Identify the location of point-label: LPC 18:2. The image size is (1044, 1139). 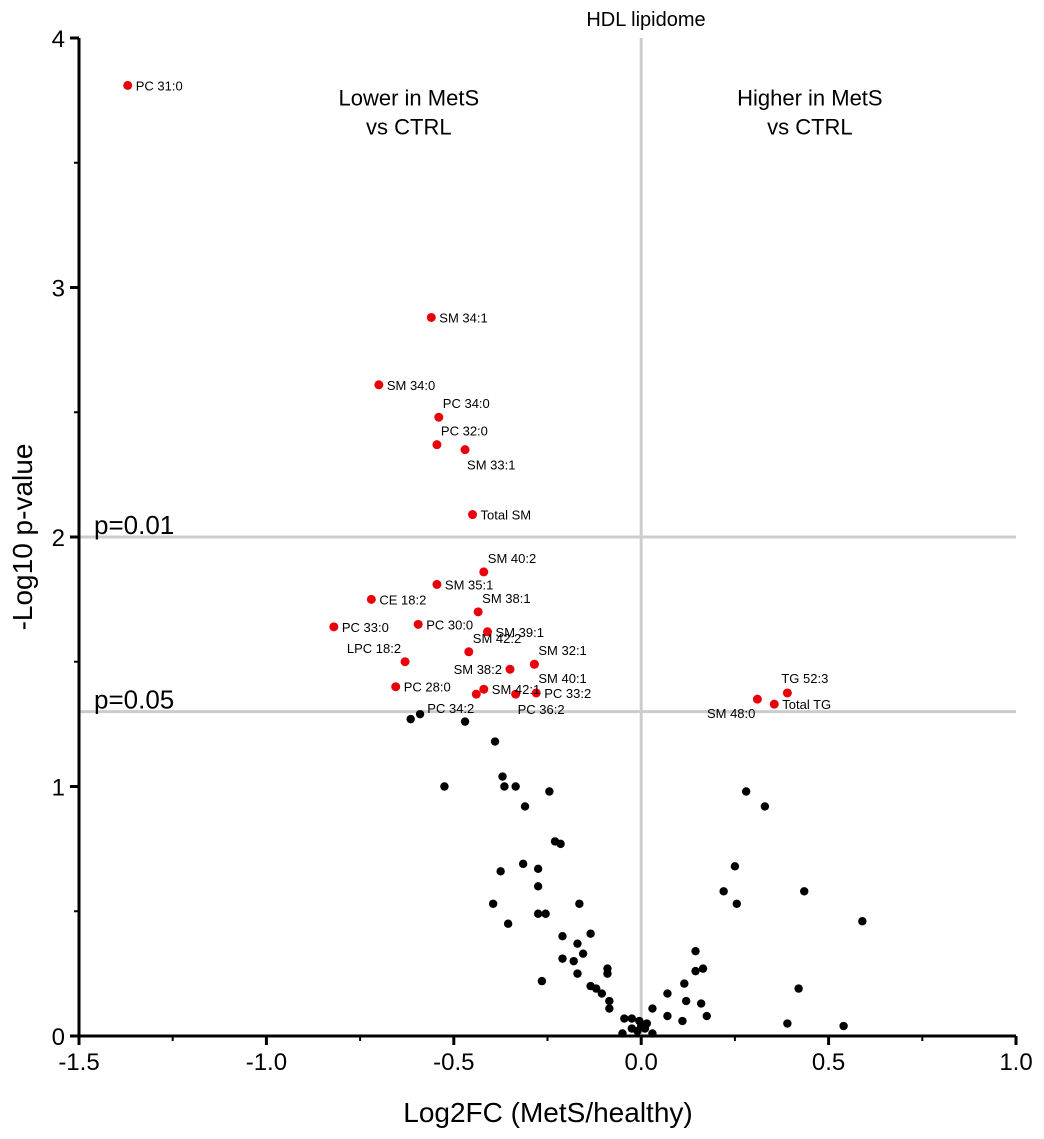
(374, 648).